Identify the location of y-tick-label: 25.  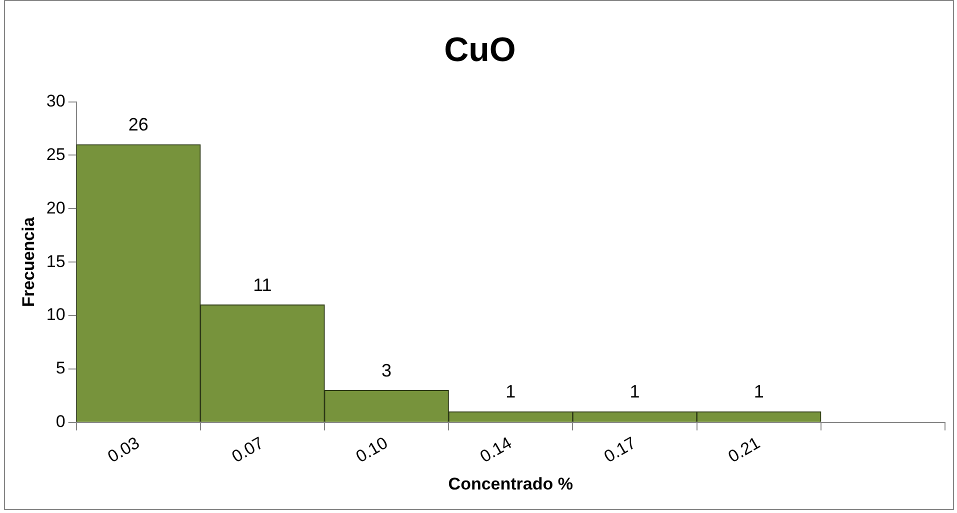
(56, 154).